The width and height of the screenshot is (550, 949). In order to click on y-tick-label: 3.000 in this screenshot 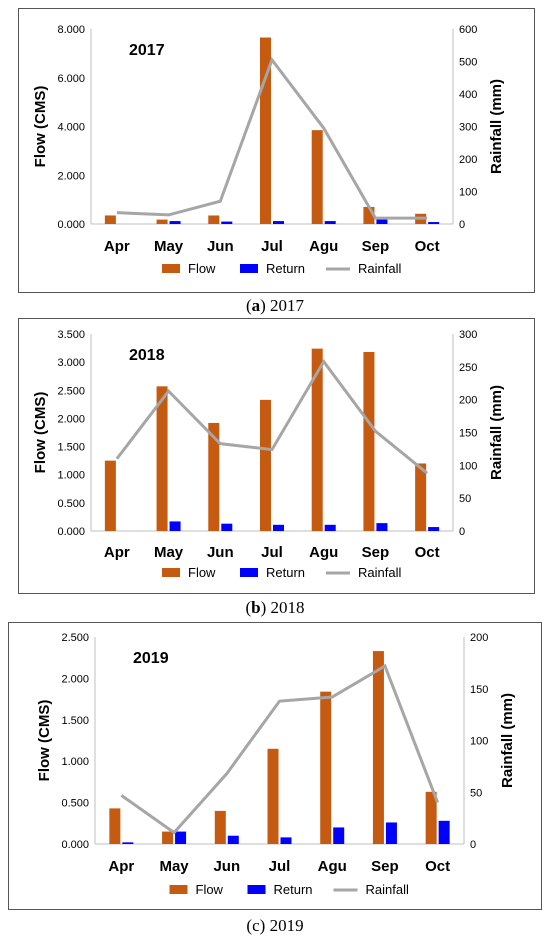, I will do `click(71, 363)`.